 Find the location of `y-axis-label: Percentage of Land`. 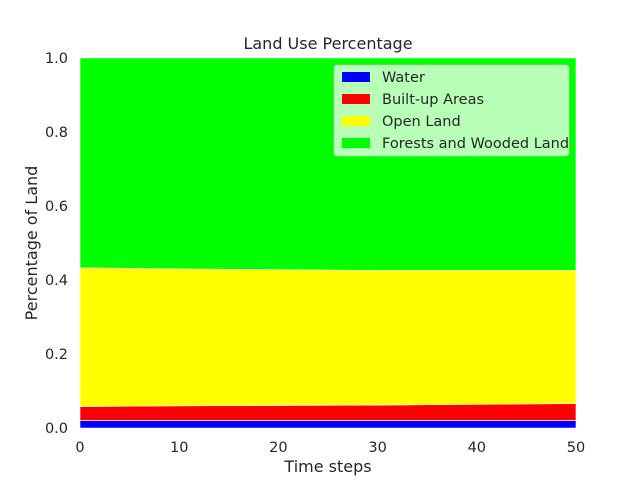

y-axis-label: Percentage of Land is located at coordinates (31, 243).